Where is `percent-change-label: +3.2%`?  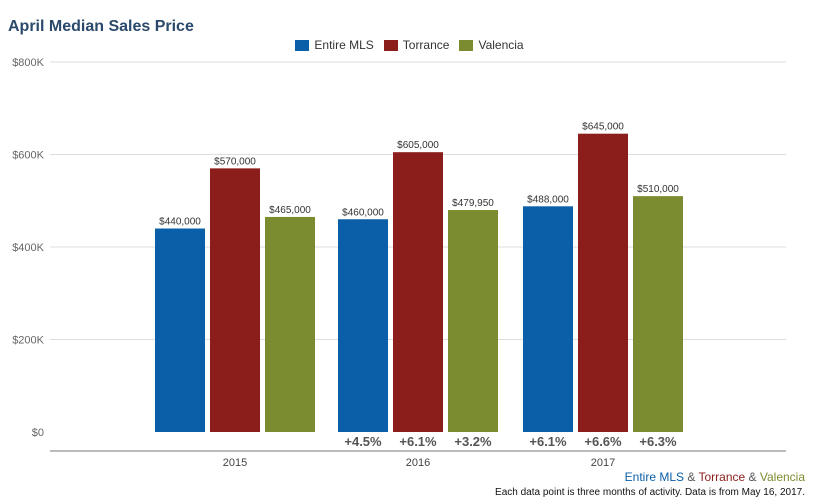
percent-change-label: +3.2% is located at coordinates (473, 441).